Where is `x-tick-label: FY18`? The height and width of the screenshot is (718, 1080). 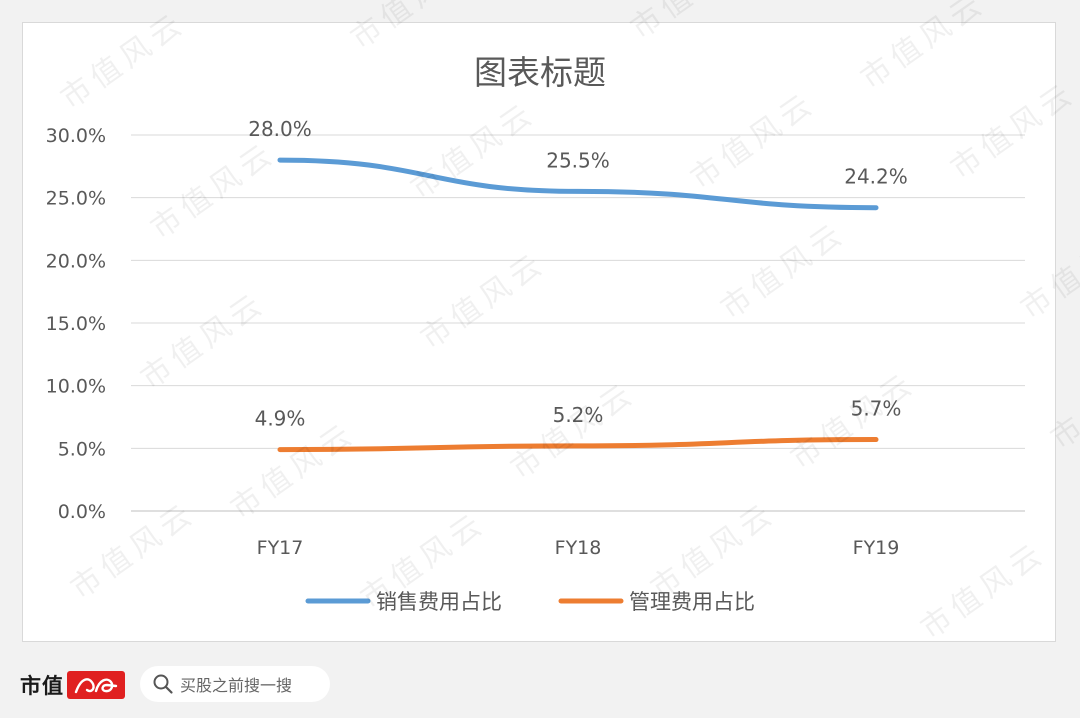 x-tick-label: FY18 is located at coordinates (578, 548).